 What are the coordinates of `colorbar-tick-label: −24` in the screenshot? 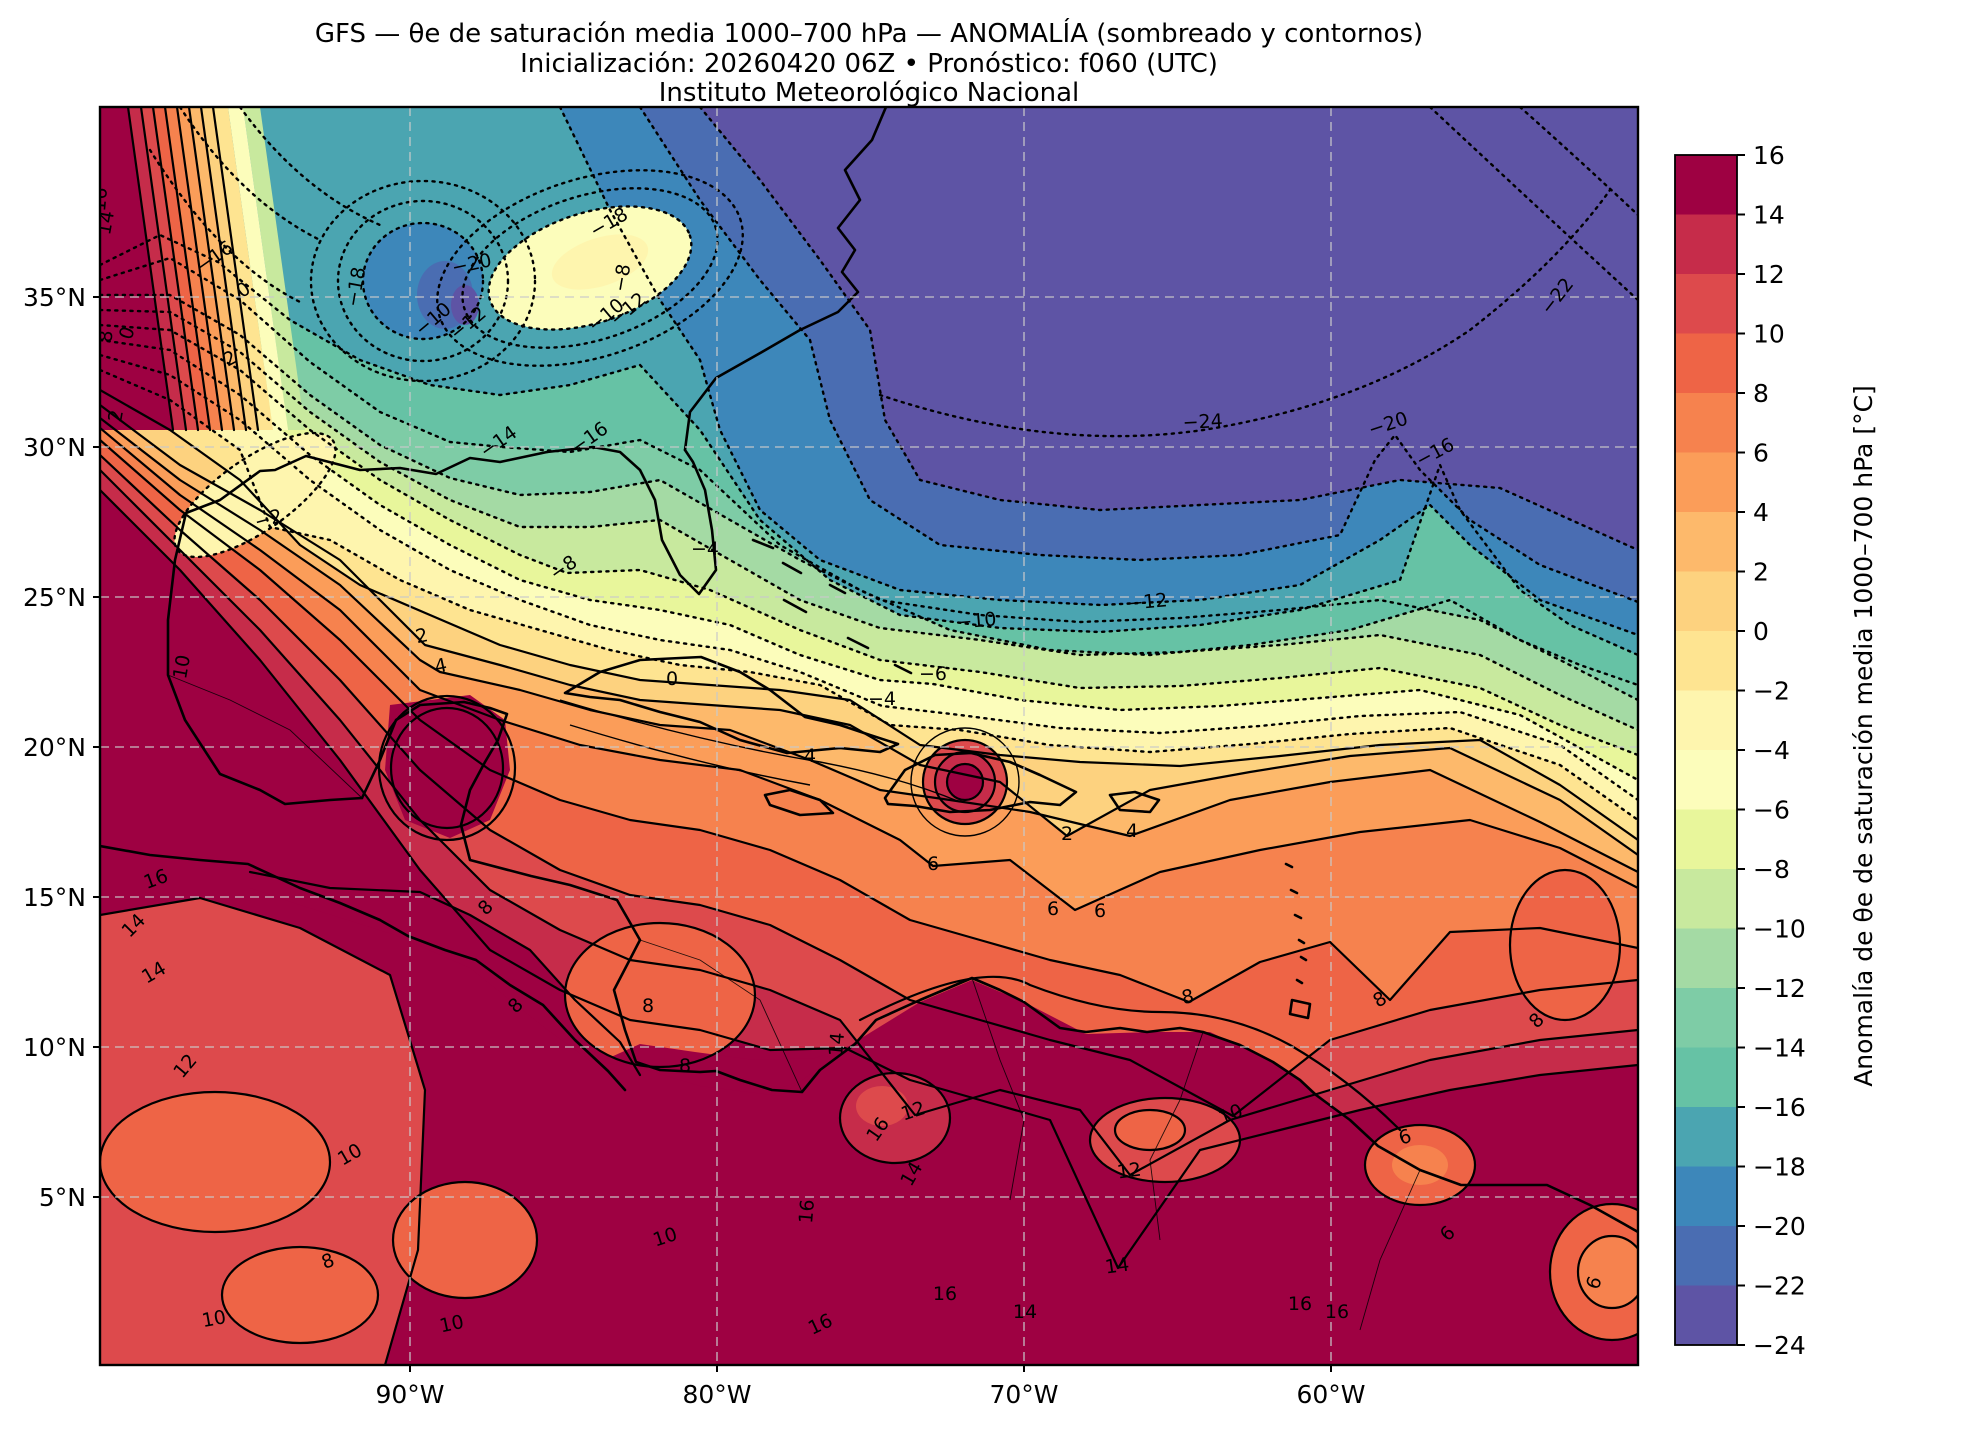 It's located at (1779, 1345).